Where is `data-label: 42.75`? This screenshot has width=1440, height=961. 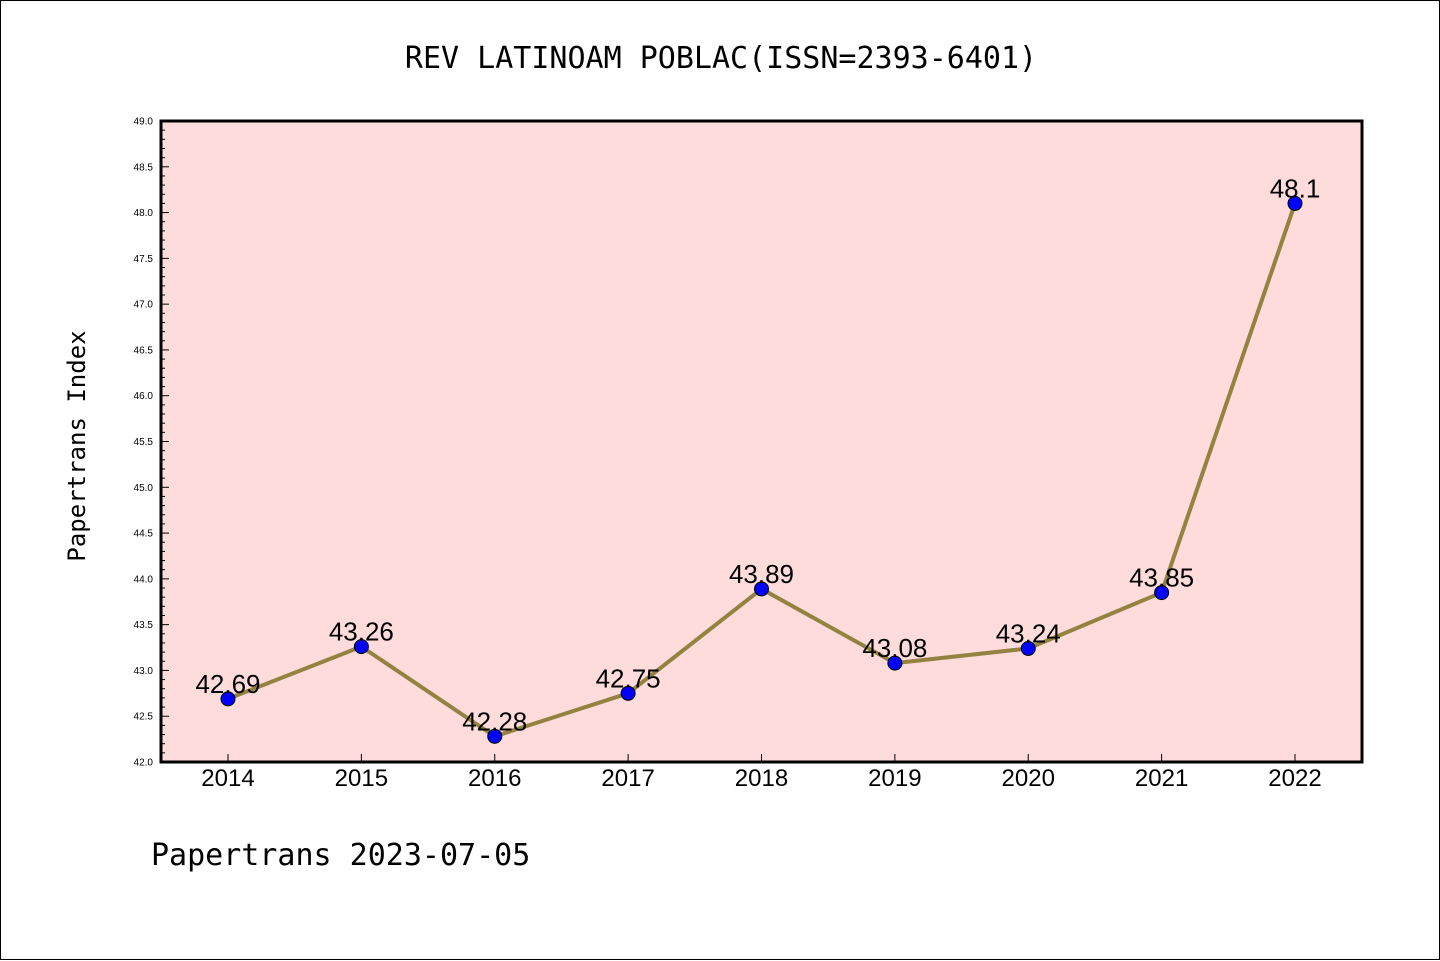
data-label: 42.75 is located at coordinates (628, 678).